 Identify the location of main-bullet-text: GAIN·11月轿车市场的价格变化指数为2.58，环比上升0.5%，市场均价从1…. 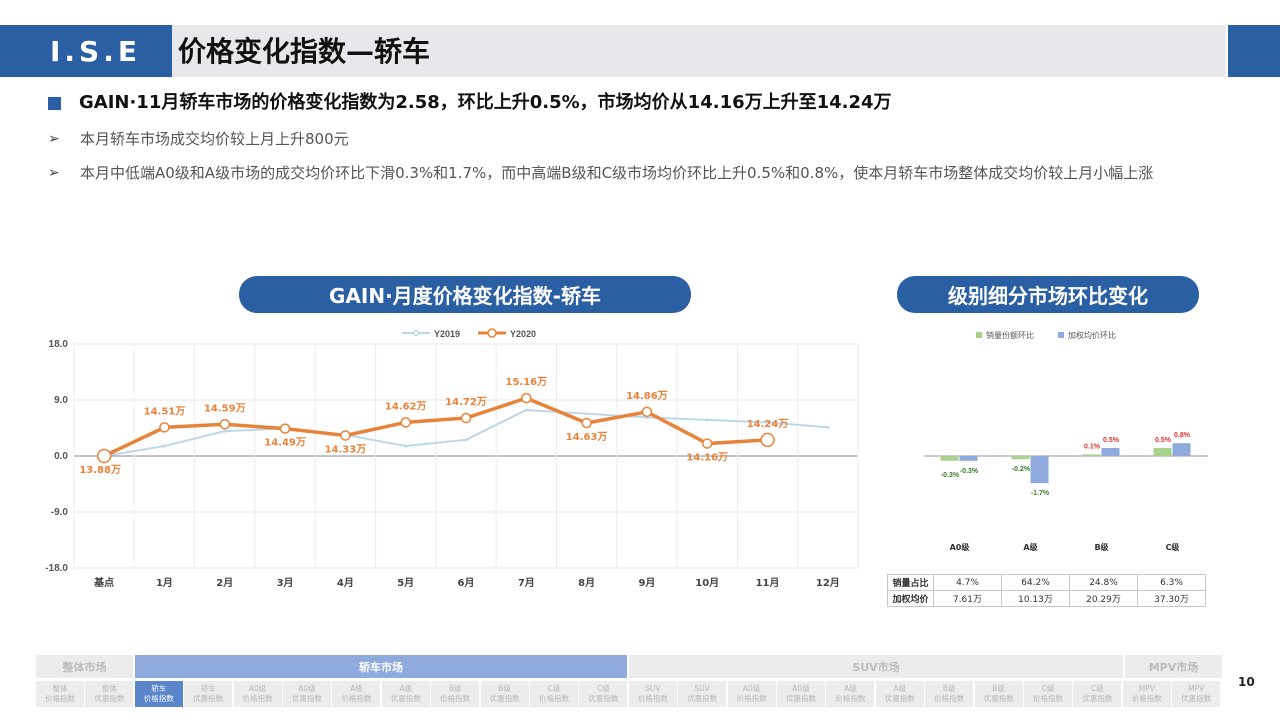
(485, 102).